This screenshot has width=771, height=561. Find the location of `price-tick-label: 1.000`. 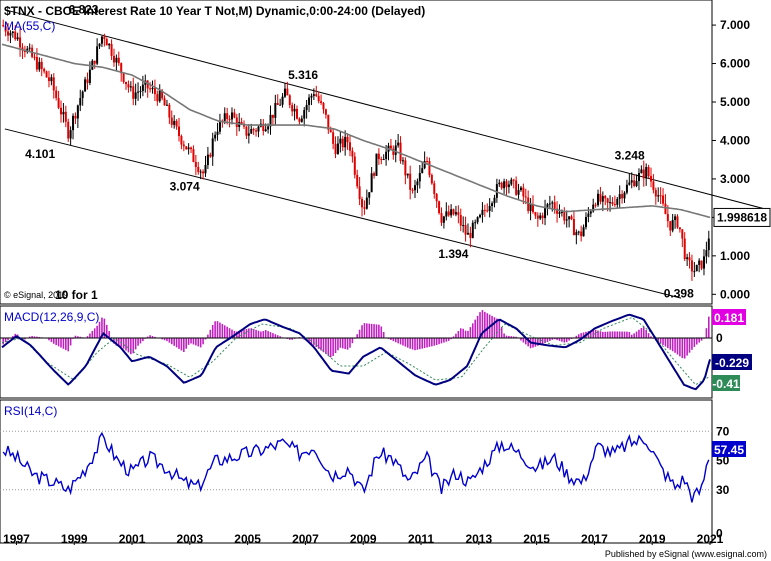

price-tick-label: 1.000 is located at coordinates (735, 256).